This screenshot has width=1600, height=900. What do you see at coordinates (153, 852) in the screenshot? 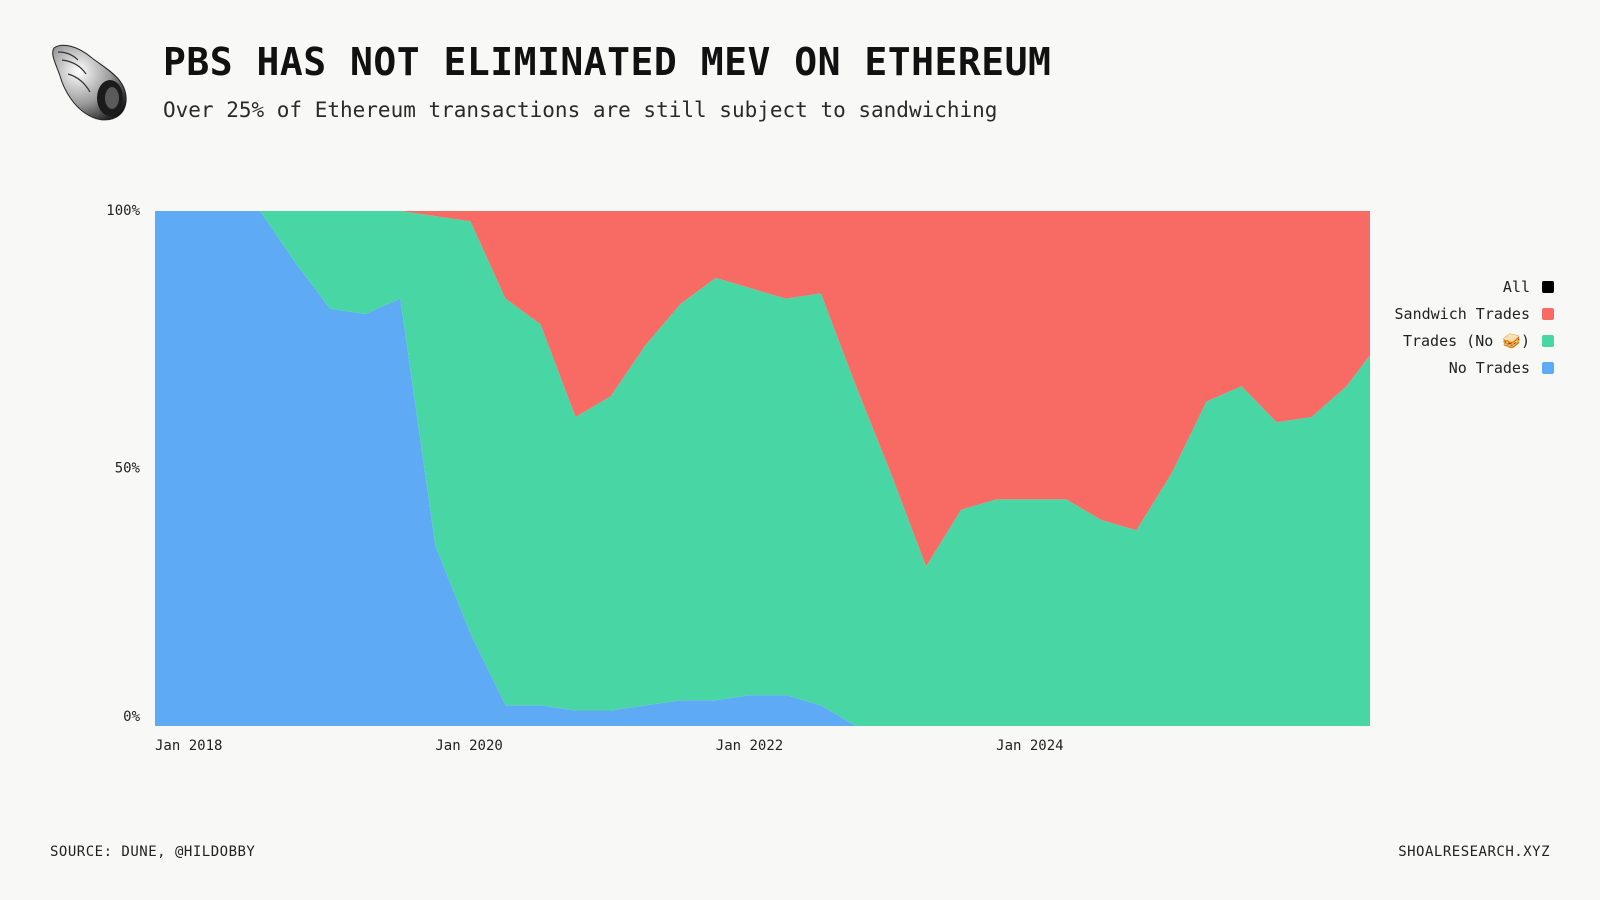
I see `source-note: SOURCE: DUNE, @HILDOBBY` at bounding box center [153, 852].